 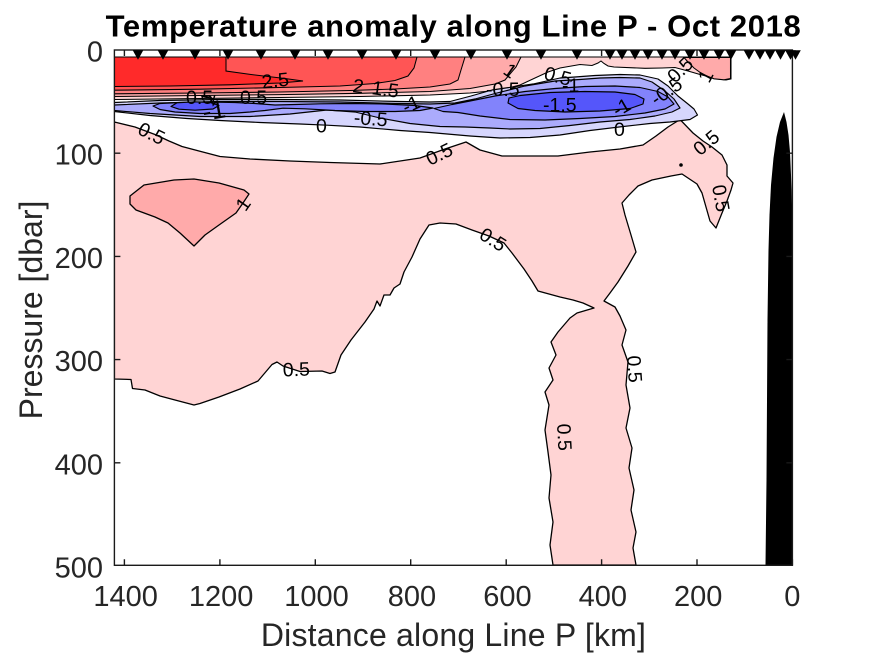 What do you see at coordinates (79, 362) in the screenshot?
I see `svg-text: 300` at bounding box center [79, 362].